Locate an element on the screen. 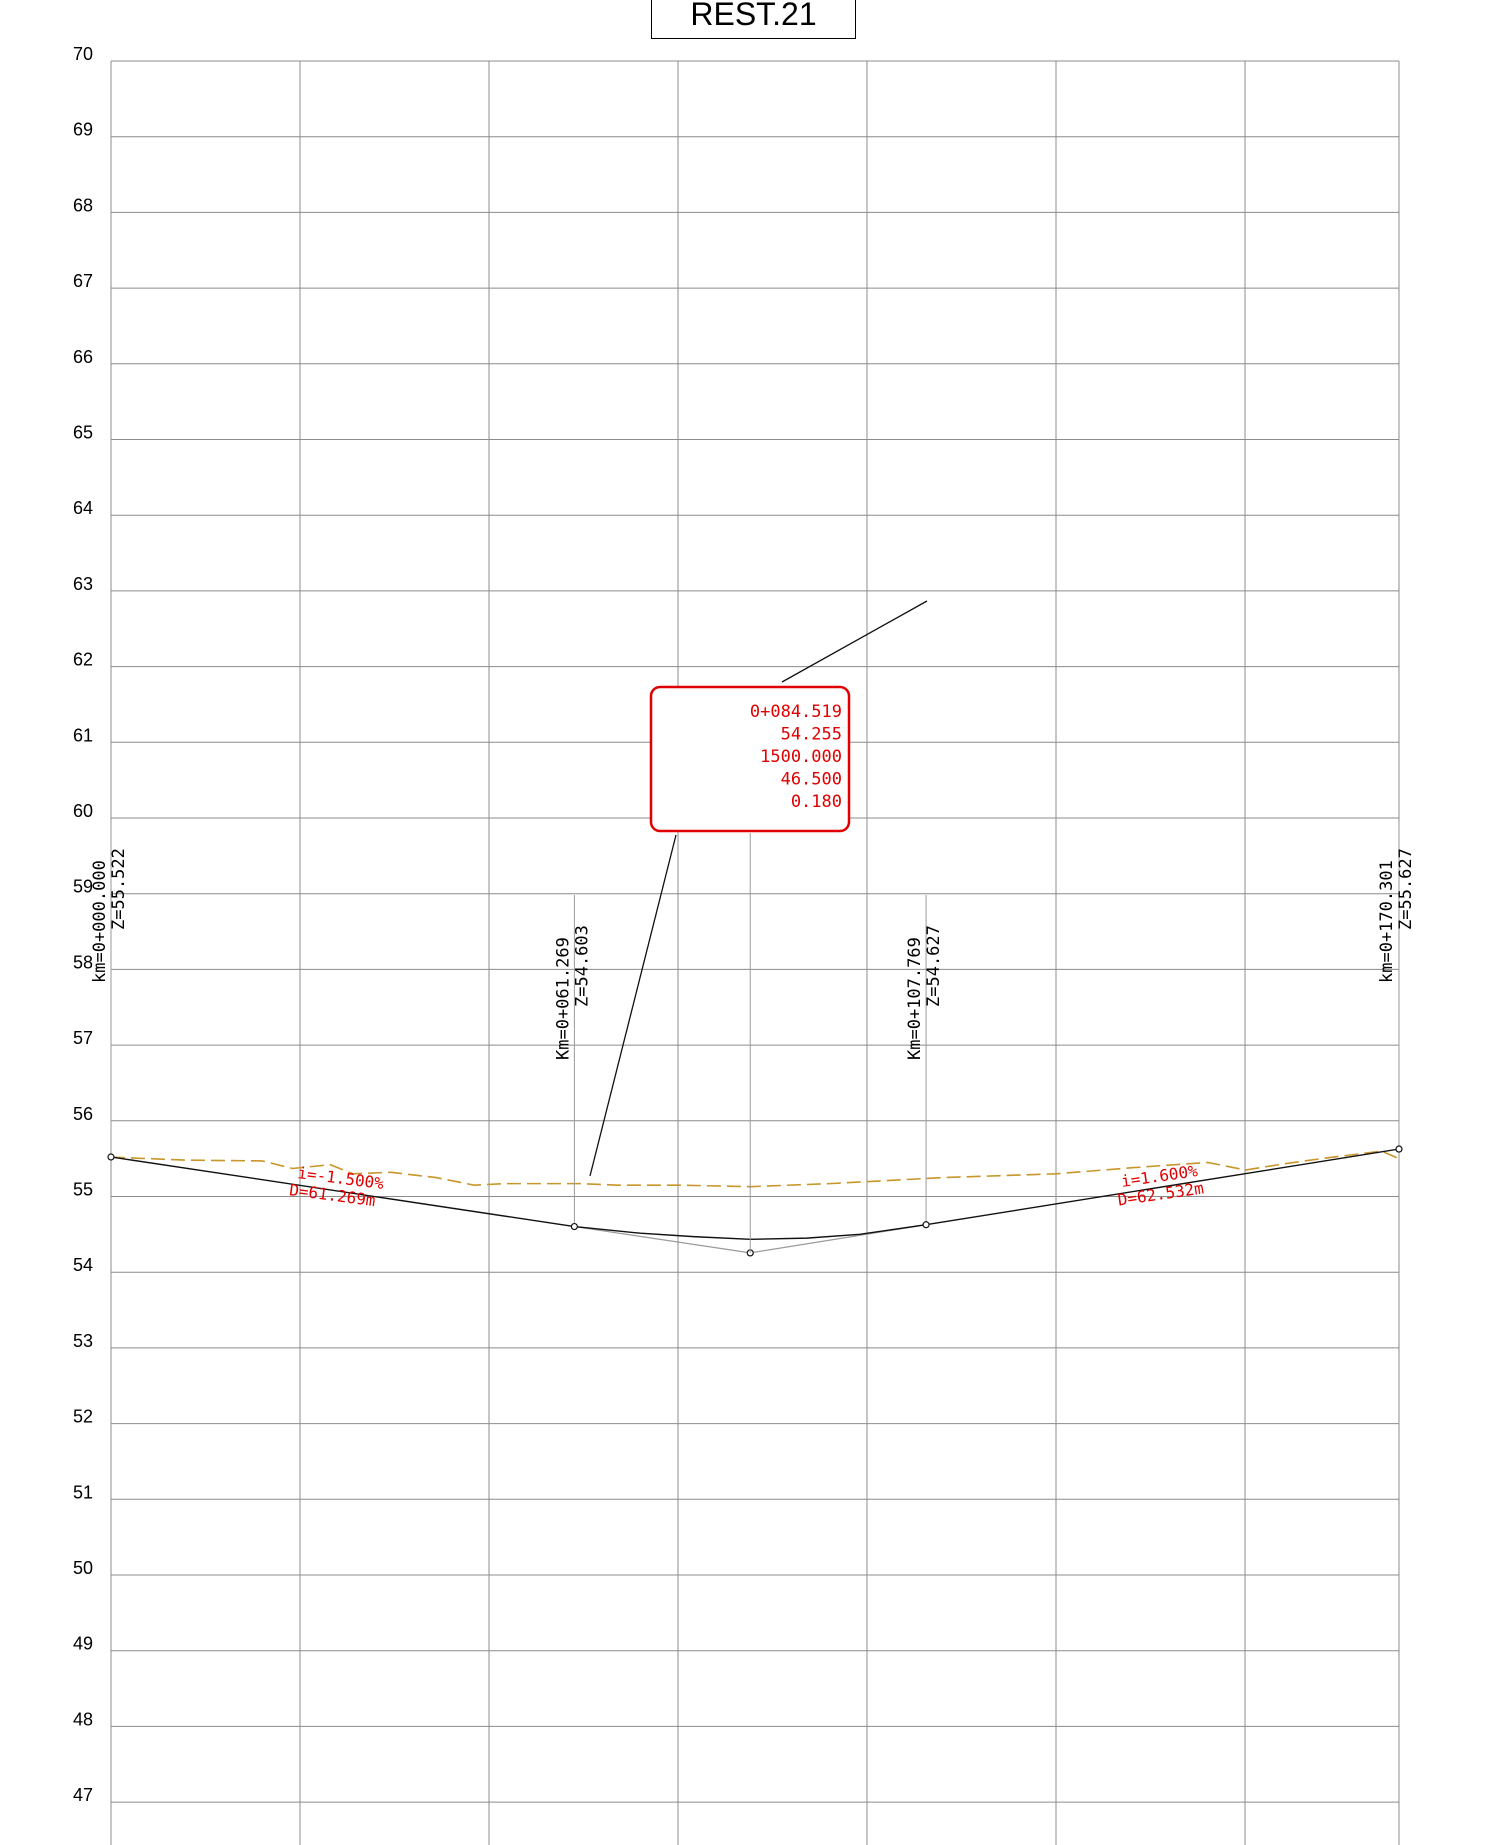  curve-box-value: 46.500 is located at coordinates (811, 780).